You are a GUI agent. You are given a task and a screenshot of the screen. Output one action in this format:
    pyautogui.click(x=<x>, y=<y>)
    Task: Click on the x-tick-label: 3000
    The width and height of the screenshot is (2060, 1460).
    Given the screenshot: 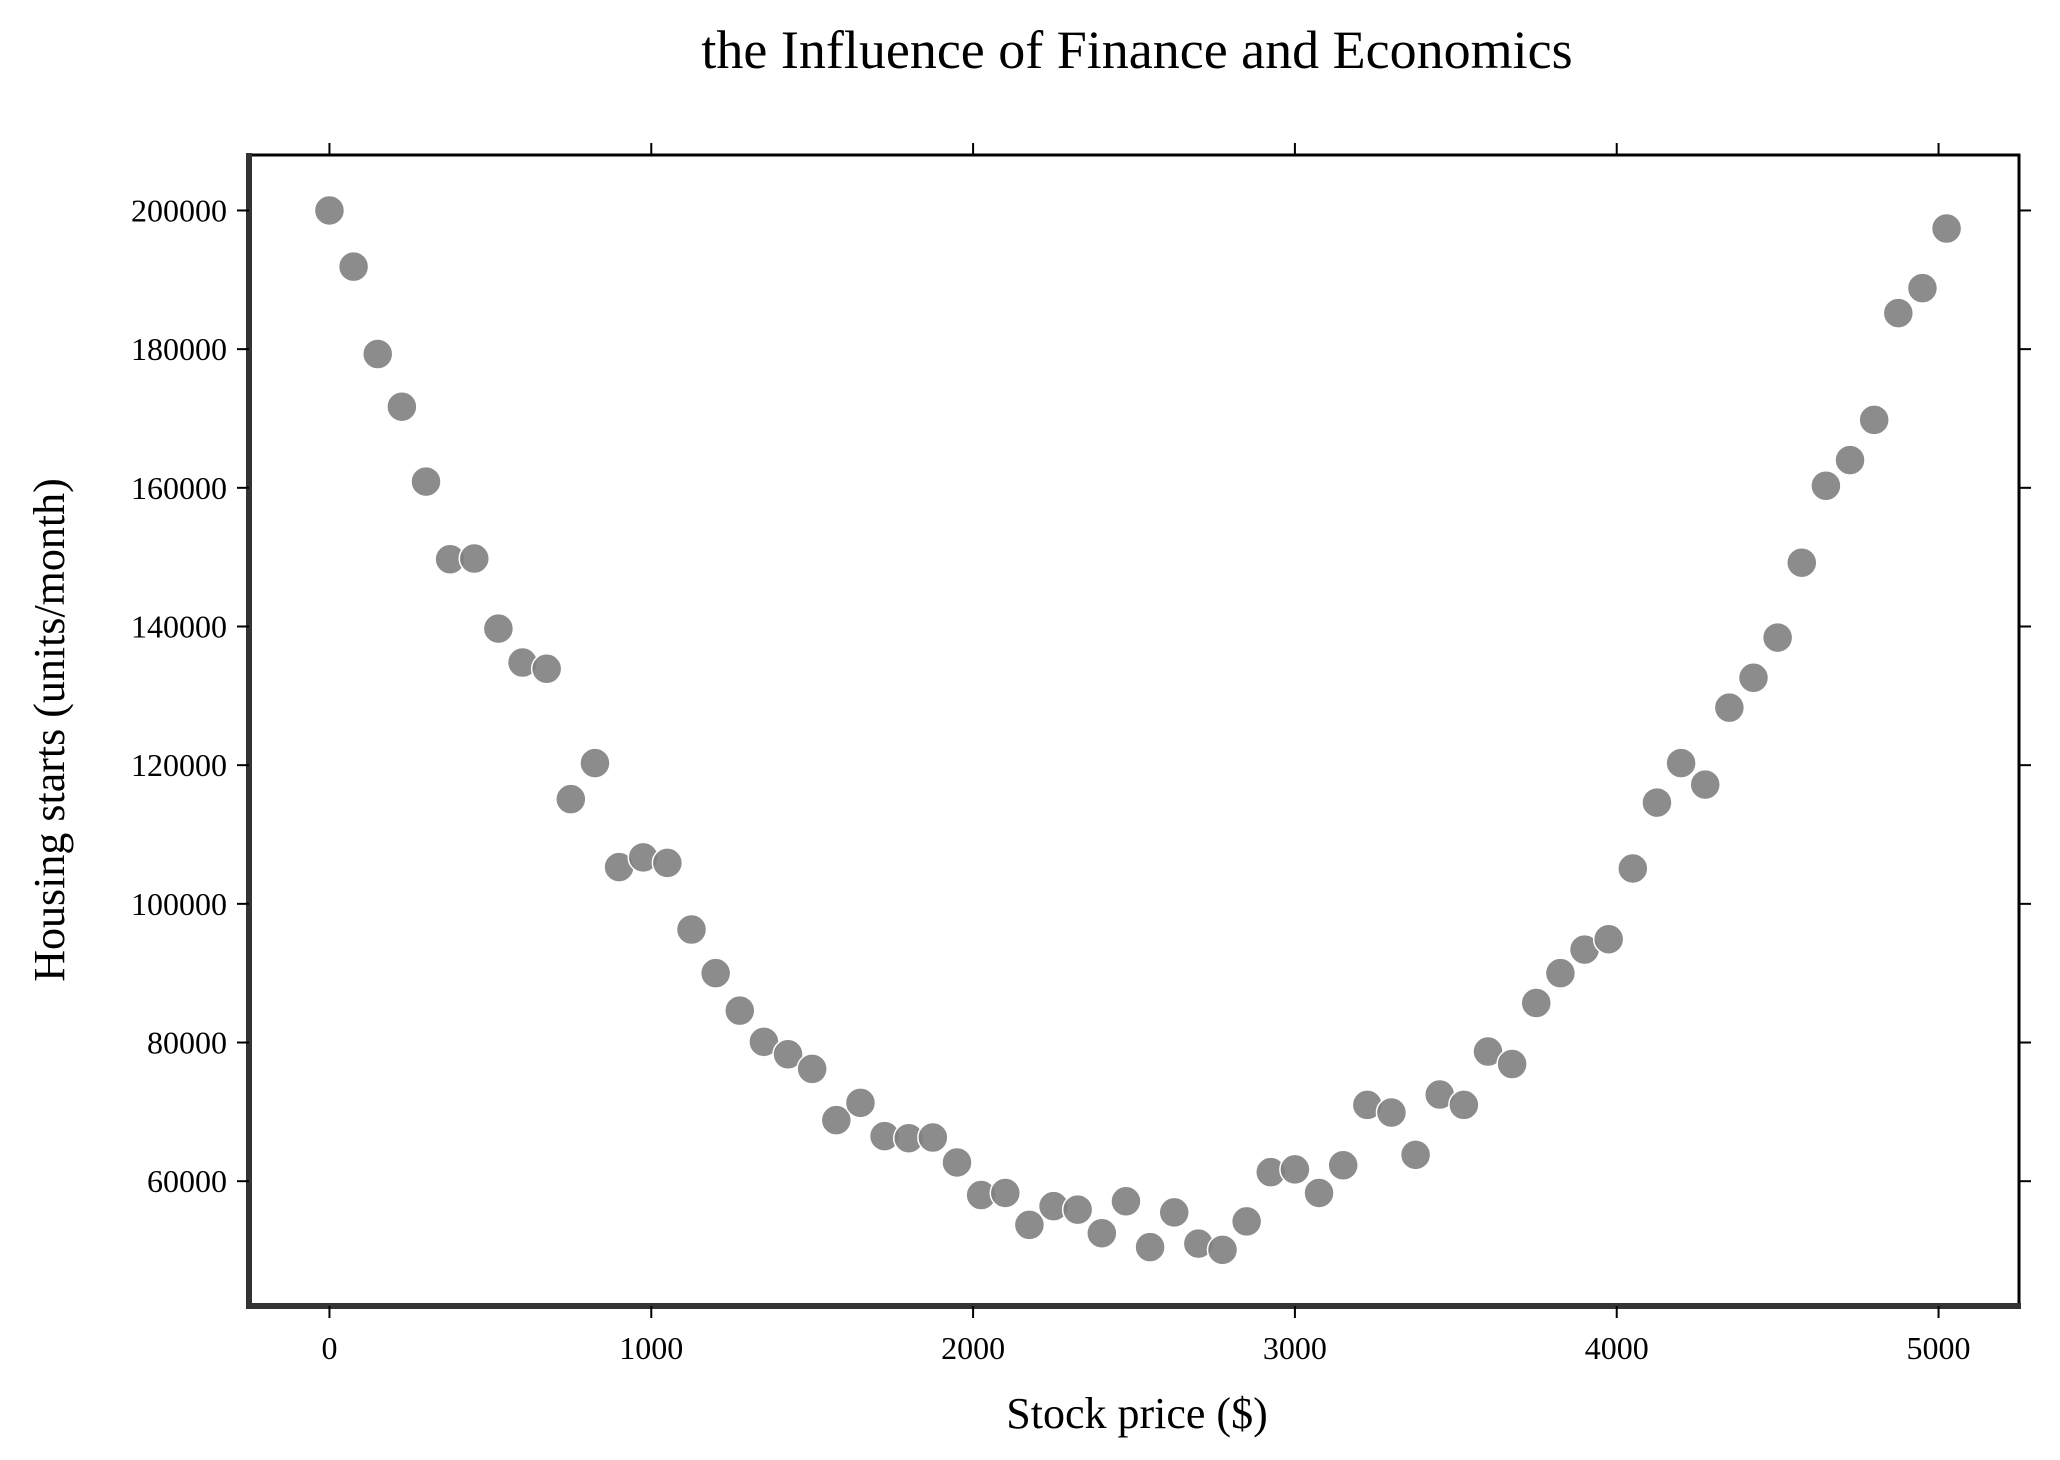 What is the action you would take?
    pyautogui.click(x=1295, y=1348)
    